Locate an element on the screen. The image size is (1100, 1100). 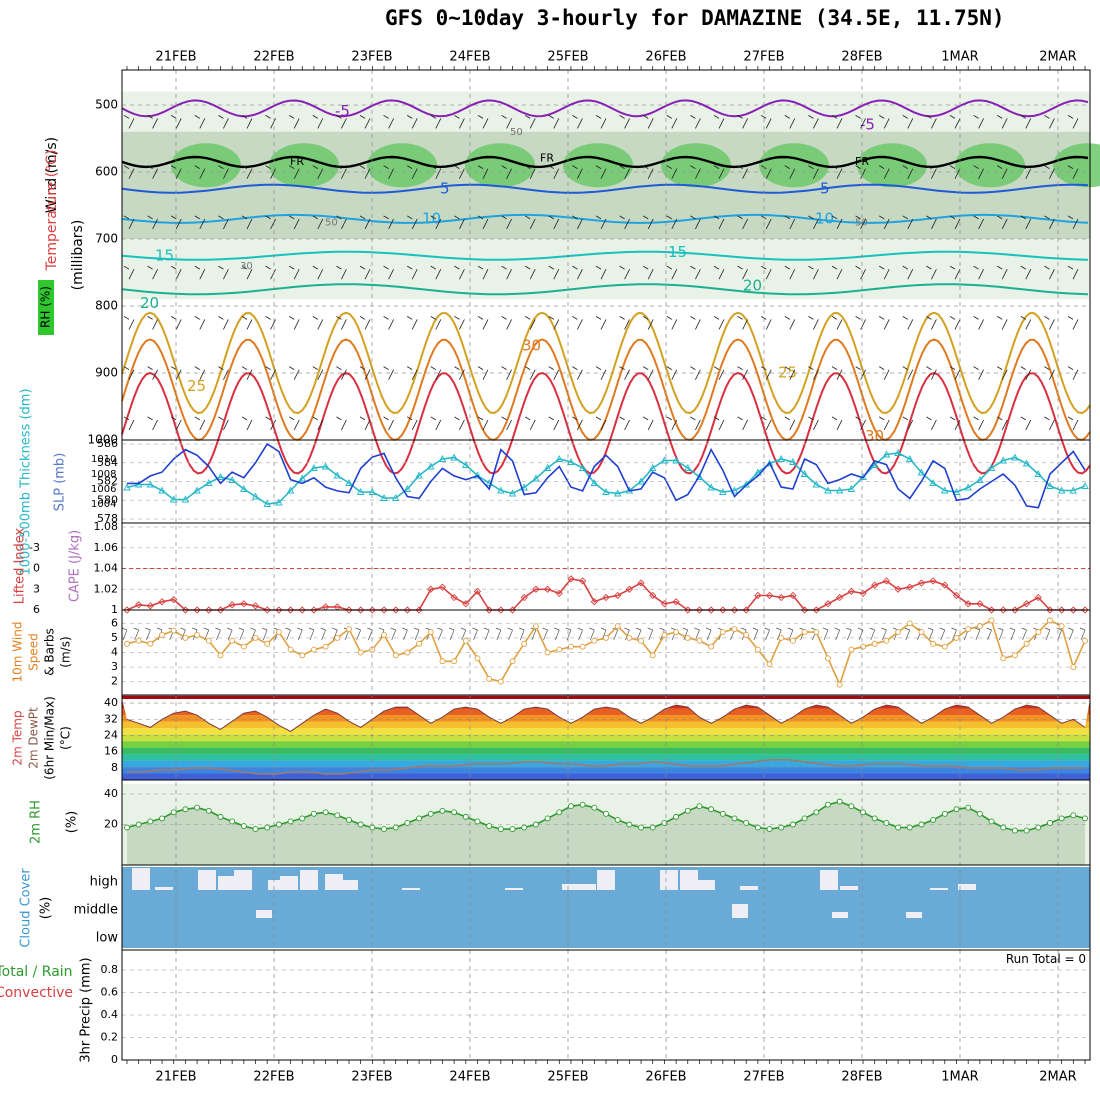
date-label-top: 23FEB is located at coordinates (371, 57).